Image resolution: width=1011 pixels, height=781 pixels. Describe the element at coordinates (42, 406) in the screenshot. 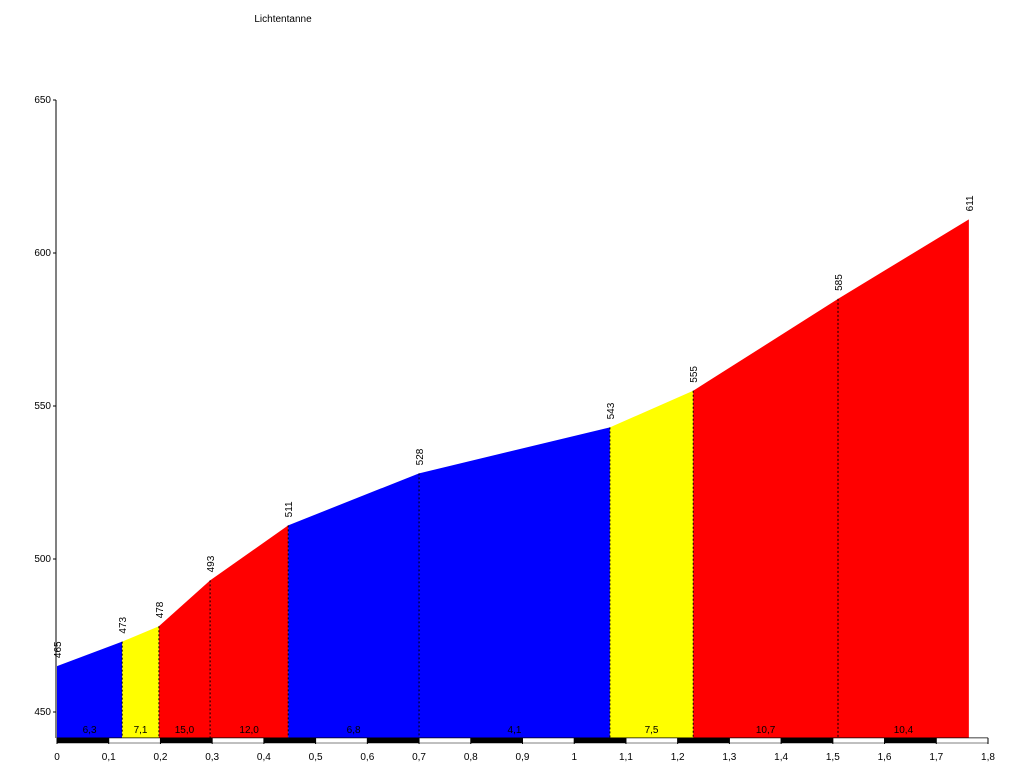

I see `y-tick-label: 550` at that location.